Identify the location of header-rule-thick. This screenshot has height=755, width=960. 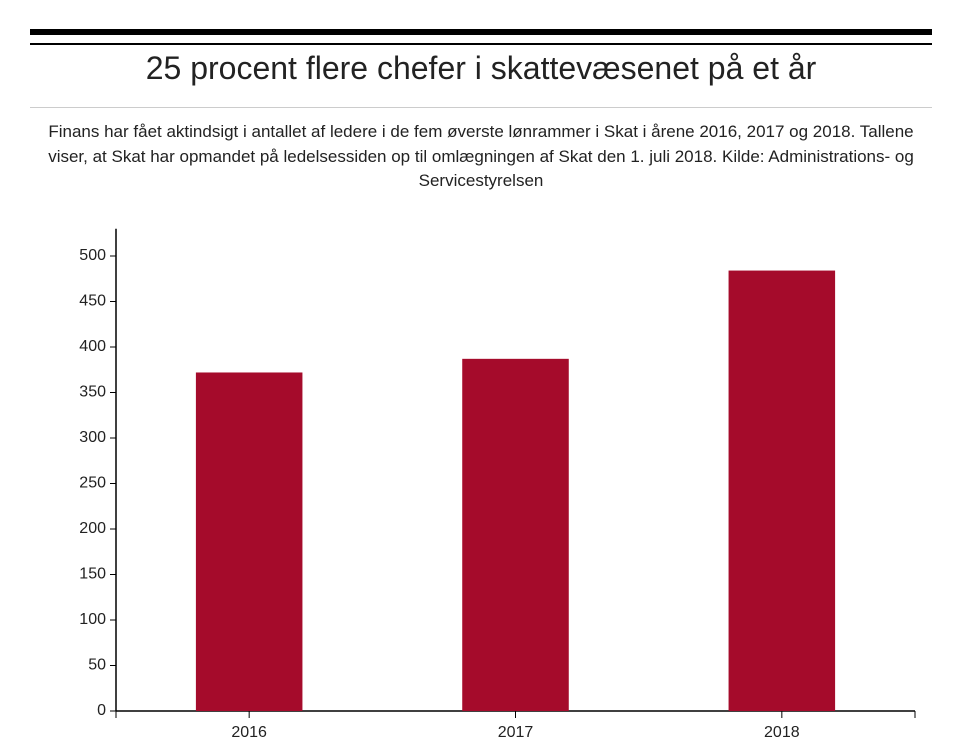
(481, 32).